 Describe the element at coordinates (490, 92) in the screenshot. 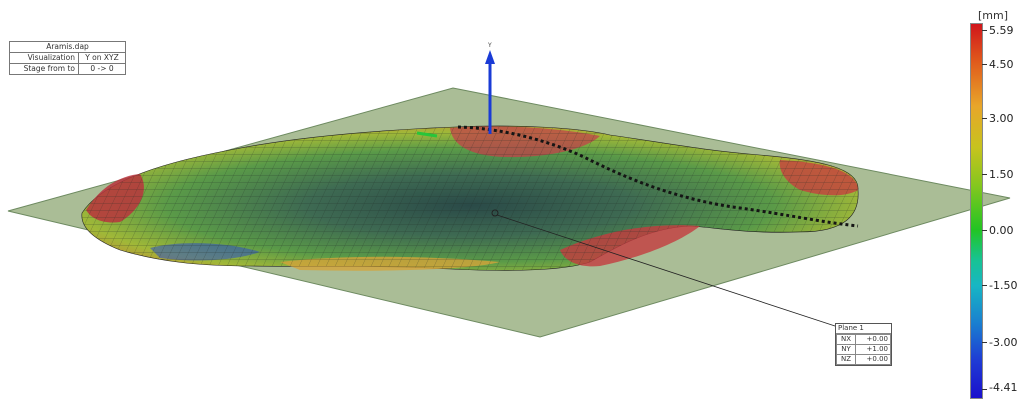

I see `y-axis-arrow` at that location.